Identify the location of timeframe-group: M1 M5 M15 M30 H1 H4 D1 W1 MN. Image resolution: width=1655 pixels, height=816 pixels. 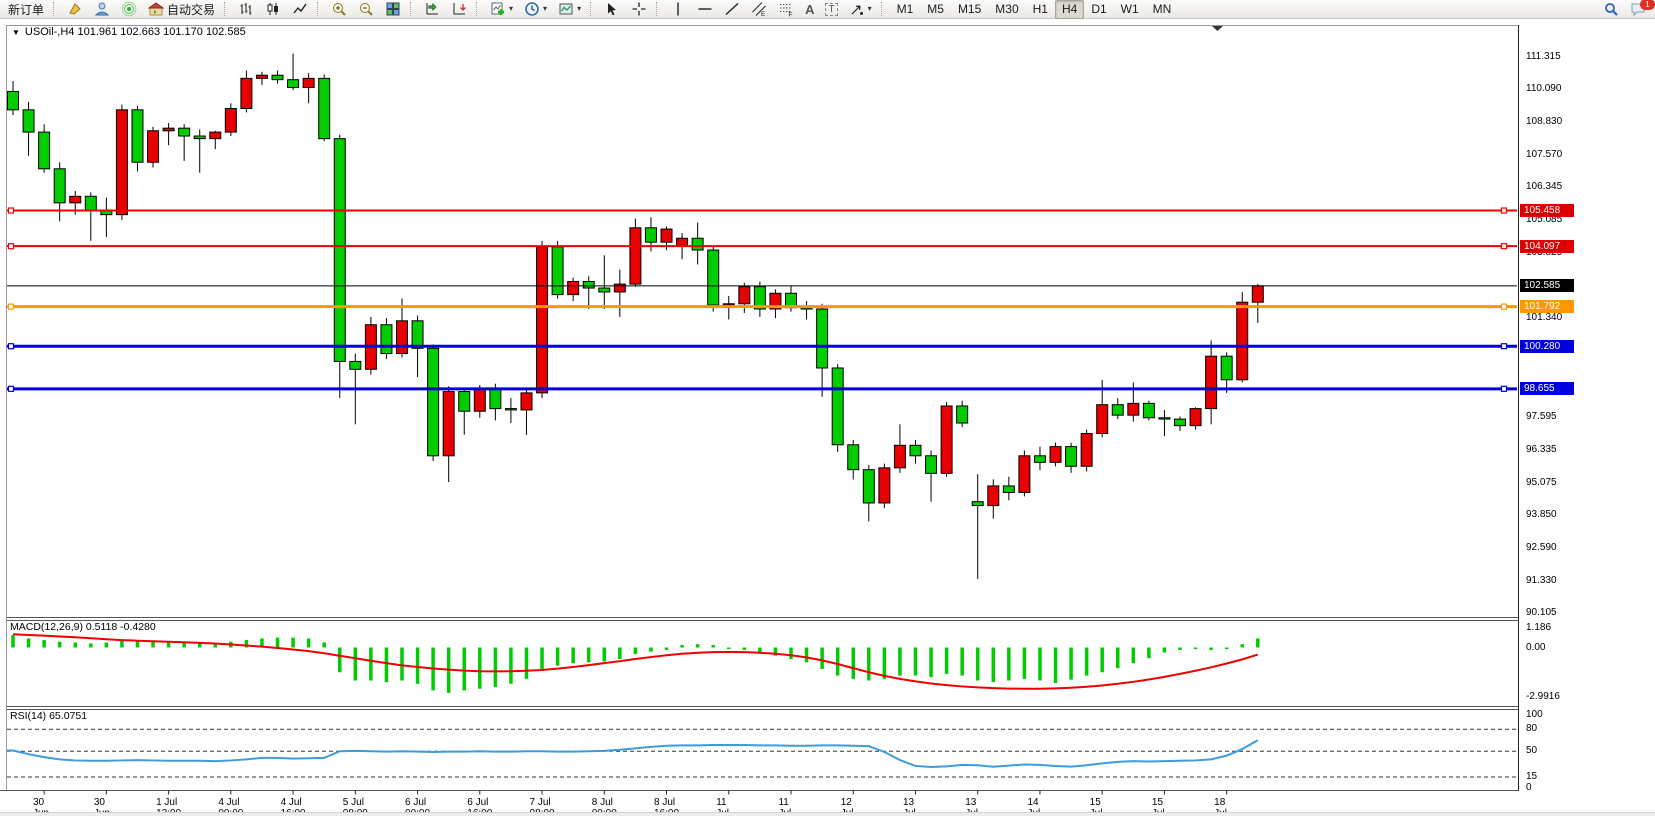
(1034, 9).